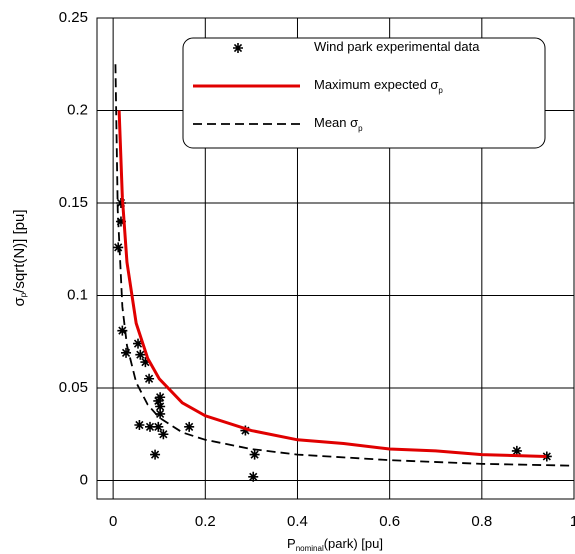 The image size is (575, 554). What do you see at coordinates (572, 521) in the screenshot?
I see `x-tick-label: 1` at bounding box center [572, 521].